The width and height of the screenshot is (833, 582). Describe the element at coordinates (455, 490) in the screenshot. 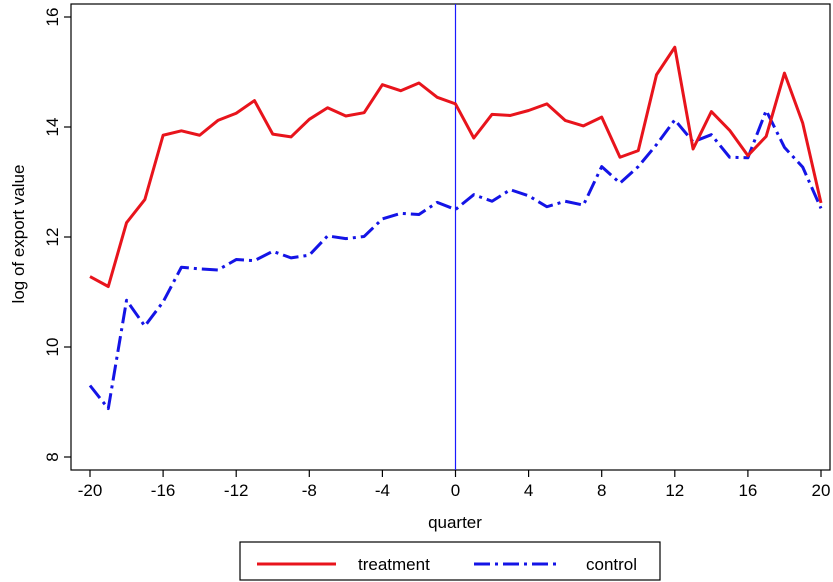

I see `x-tick-label: 0` at that location.